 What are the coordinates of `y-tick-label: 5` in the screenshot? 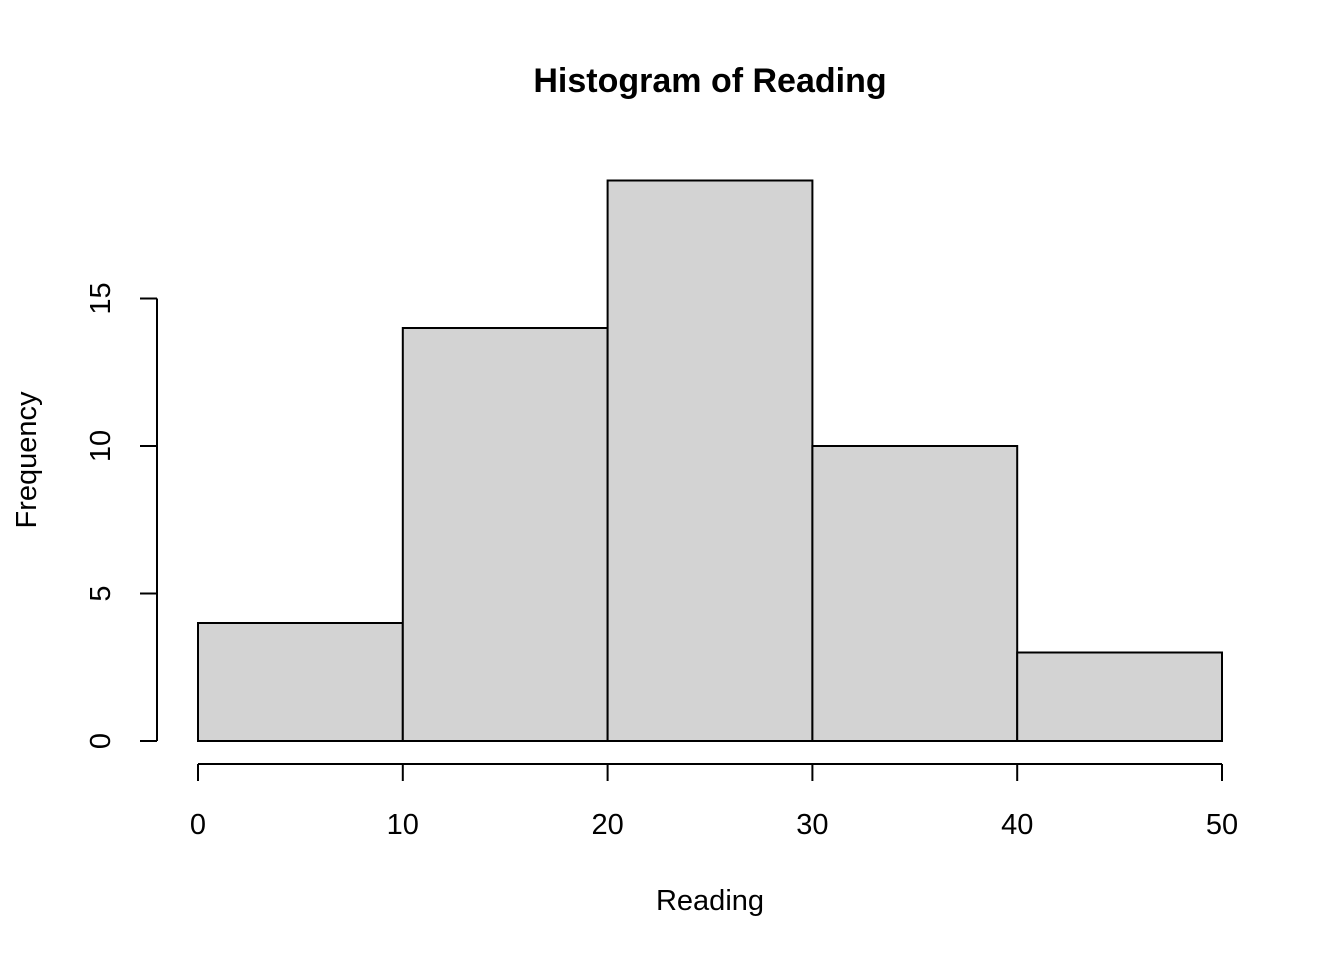 It's located at (101, 593).